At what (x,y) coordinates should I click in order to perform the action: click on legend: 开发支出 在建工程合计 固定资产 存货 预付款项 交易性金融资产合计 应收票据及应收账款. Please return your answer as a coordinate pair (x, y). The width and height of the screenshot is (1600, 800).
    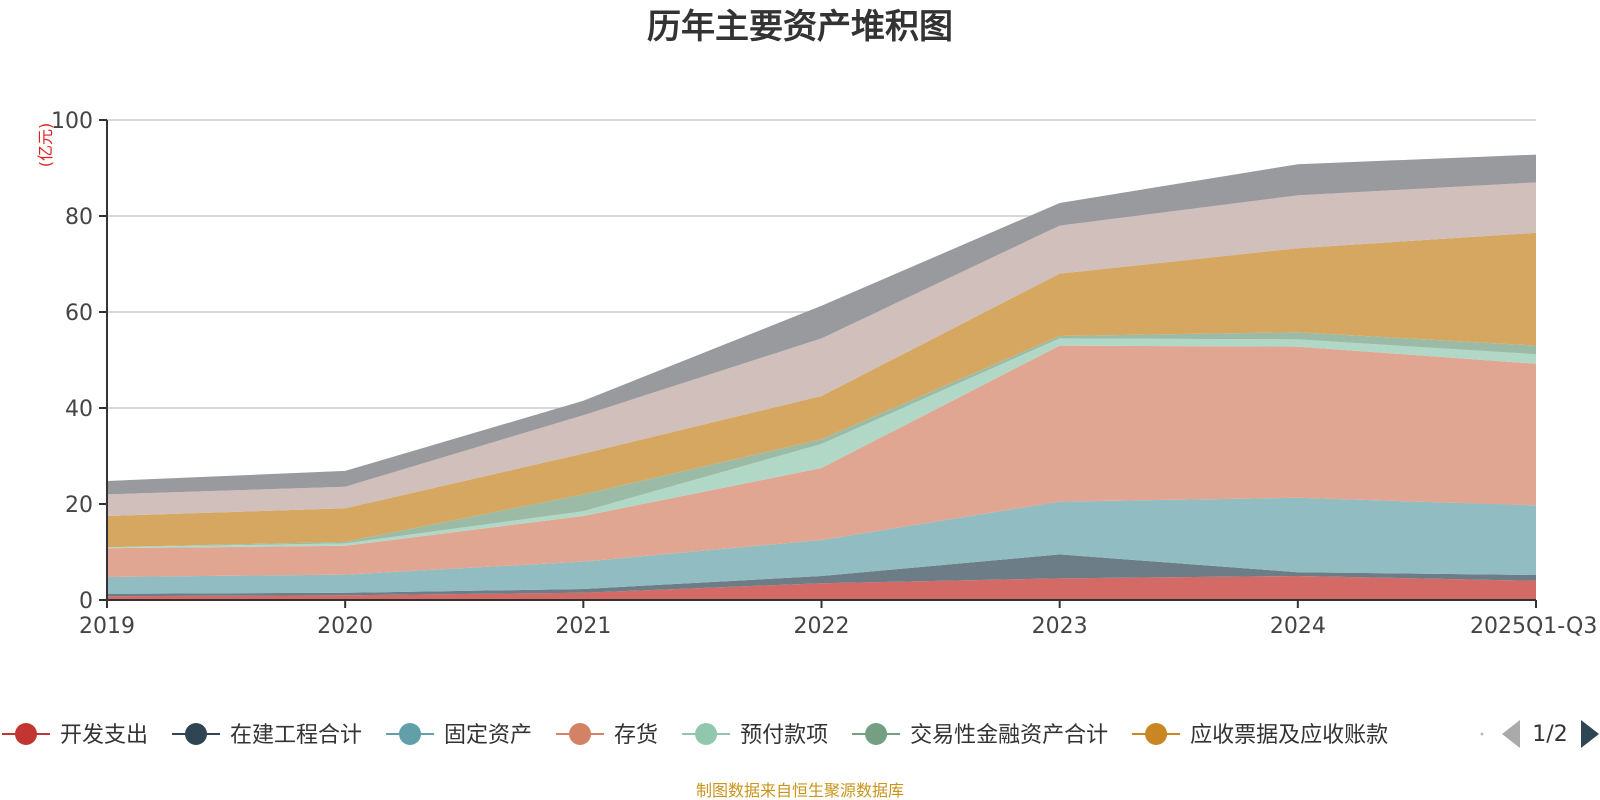
    Looking at the image, I should click on (743, 735).